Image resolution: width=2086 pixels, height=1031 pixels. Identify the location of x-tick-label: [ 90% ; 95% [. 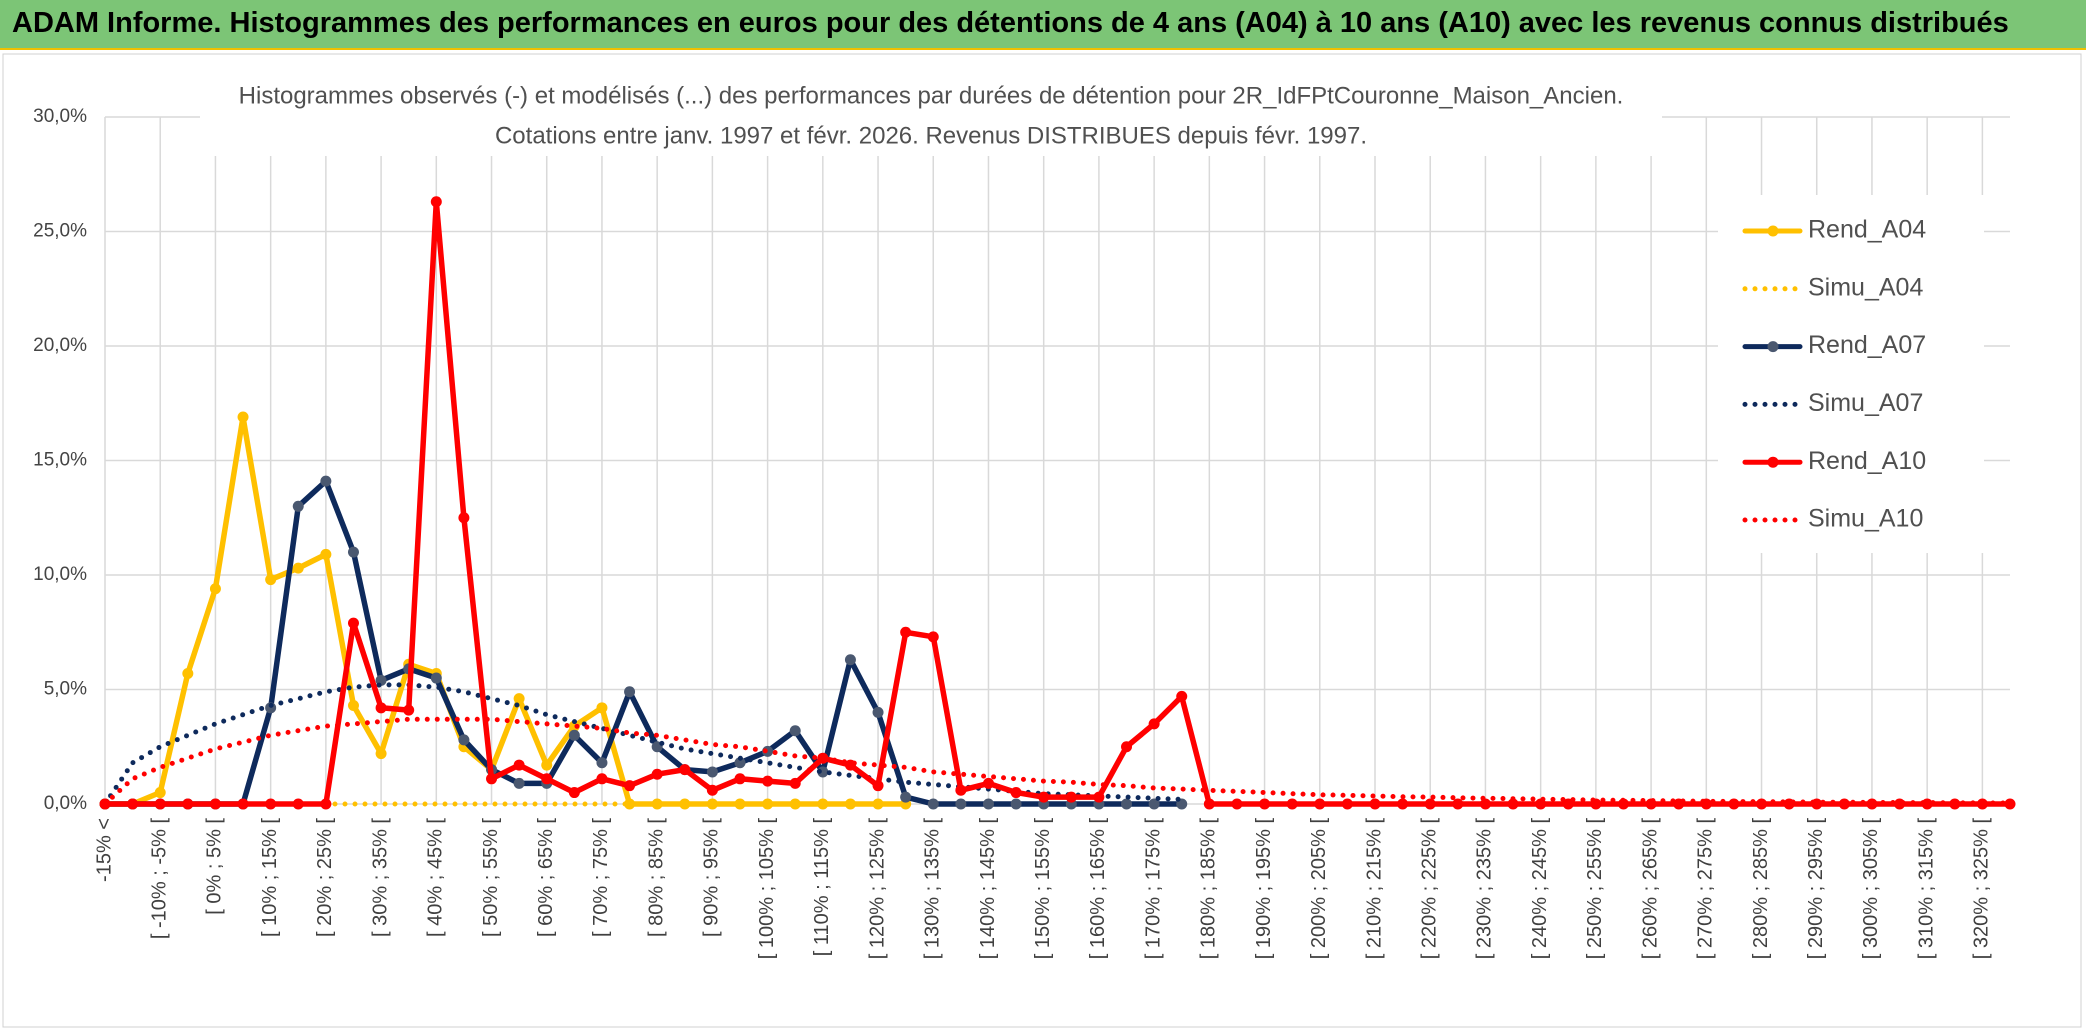
(712, 877).